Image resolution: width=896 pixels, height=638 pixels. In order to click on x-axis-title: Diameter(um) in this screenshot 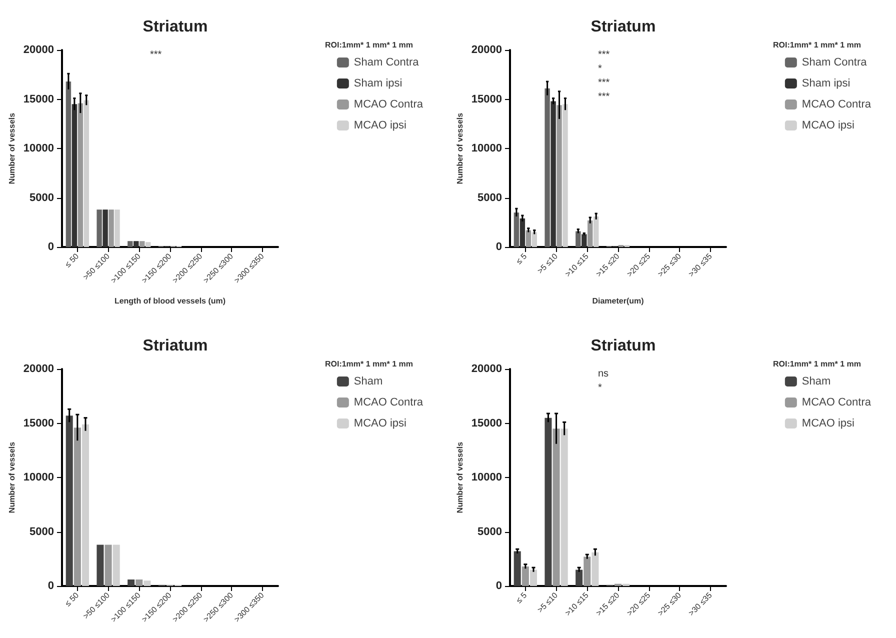, I will do `click(618, 301)`.